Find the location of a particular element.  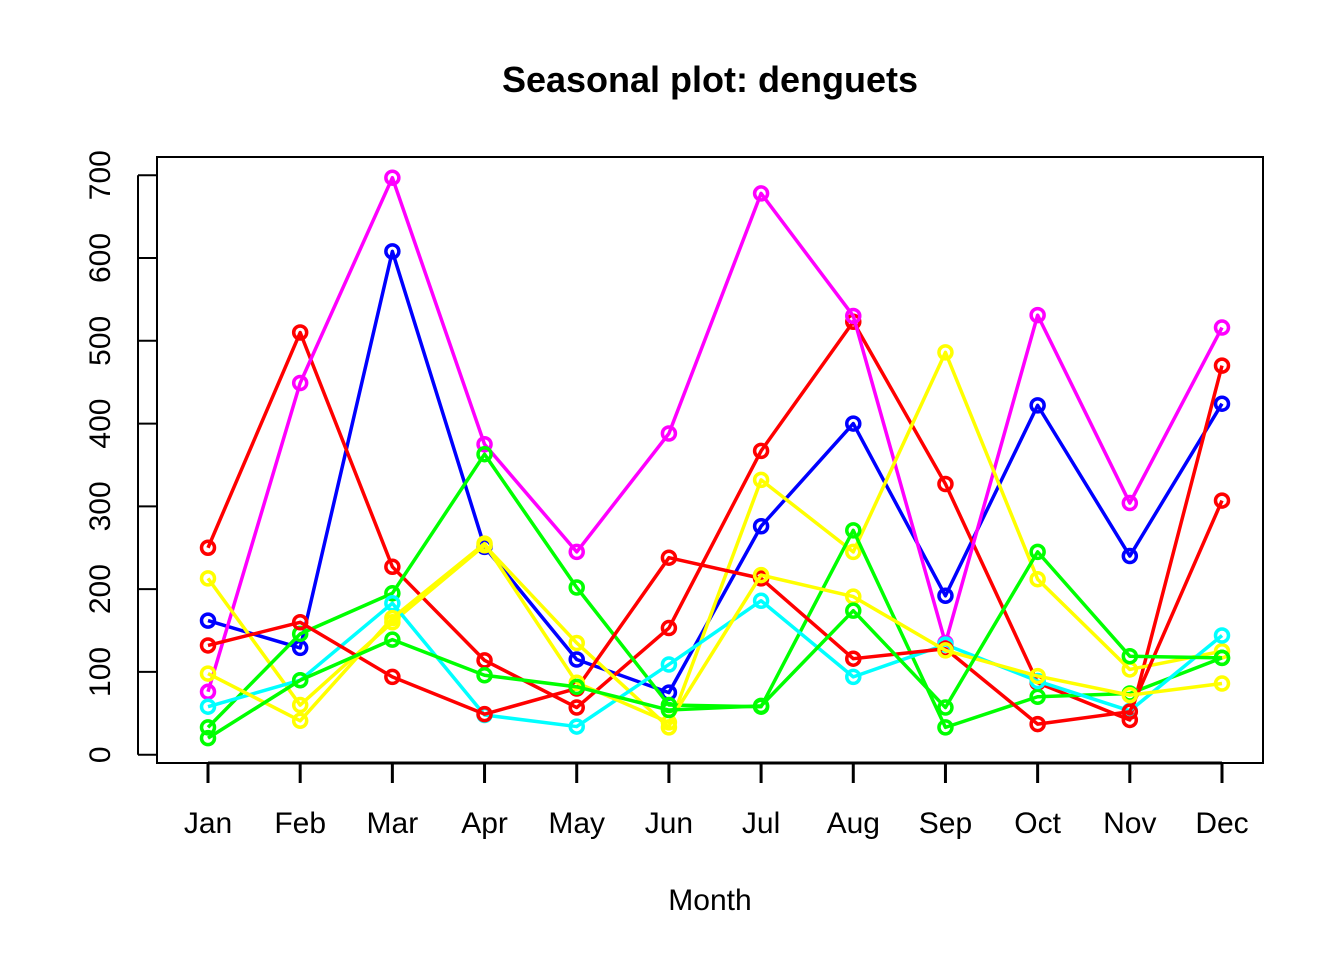

x-tick-label: Nov is located at coordinates (1129, 823).